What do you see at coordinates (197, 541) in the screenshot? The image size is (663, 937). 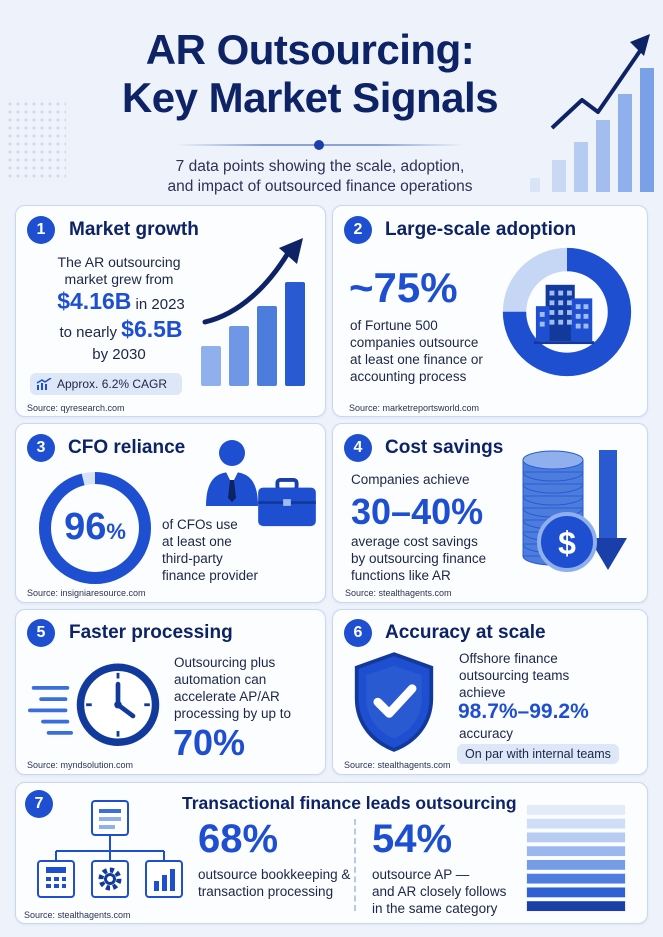 I see `cfo-text-line: at least one` at bounding box center [197, 541].